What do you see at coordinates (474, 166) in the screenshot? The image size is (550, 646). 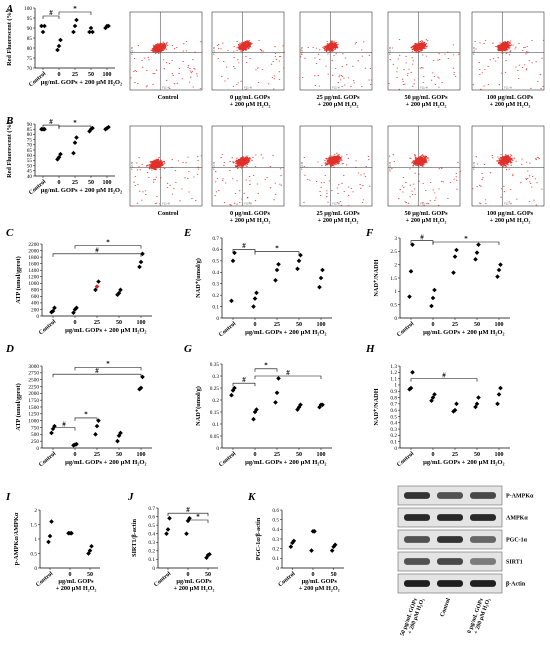 I see `flow-y-label: FL2-H` at bounding box center [474, 166].